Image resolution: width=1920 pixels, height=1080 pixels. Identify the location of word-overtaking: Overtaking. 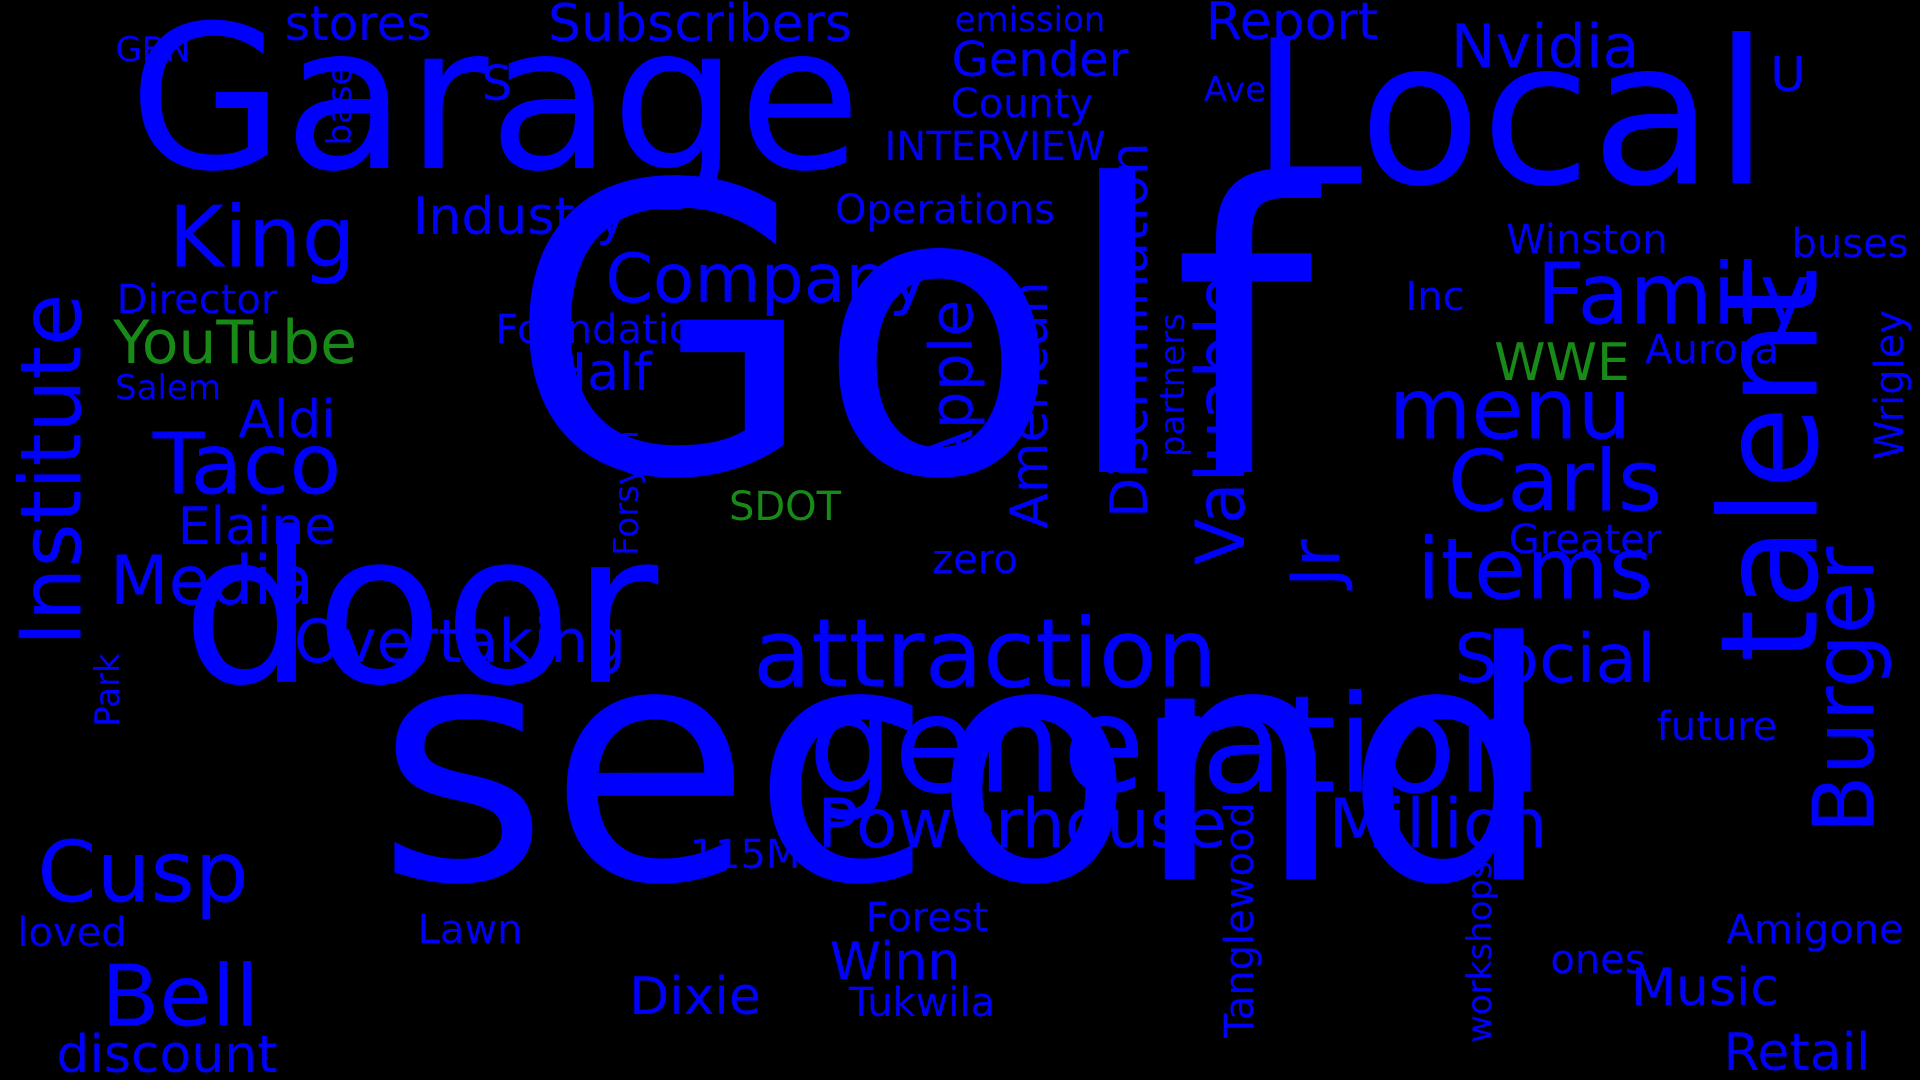
(460, 642).